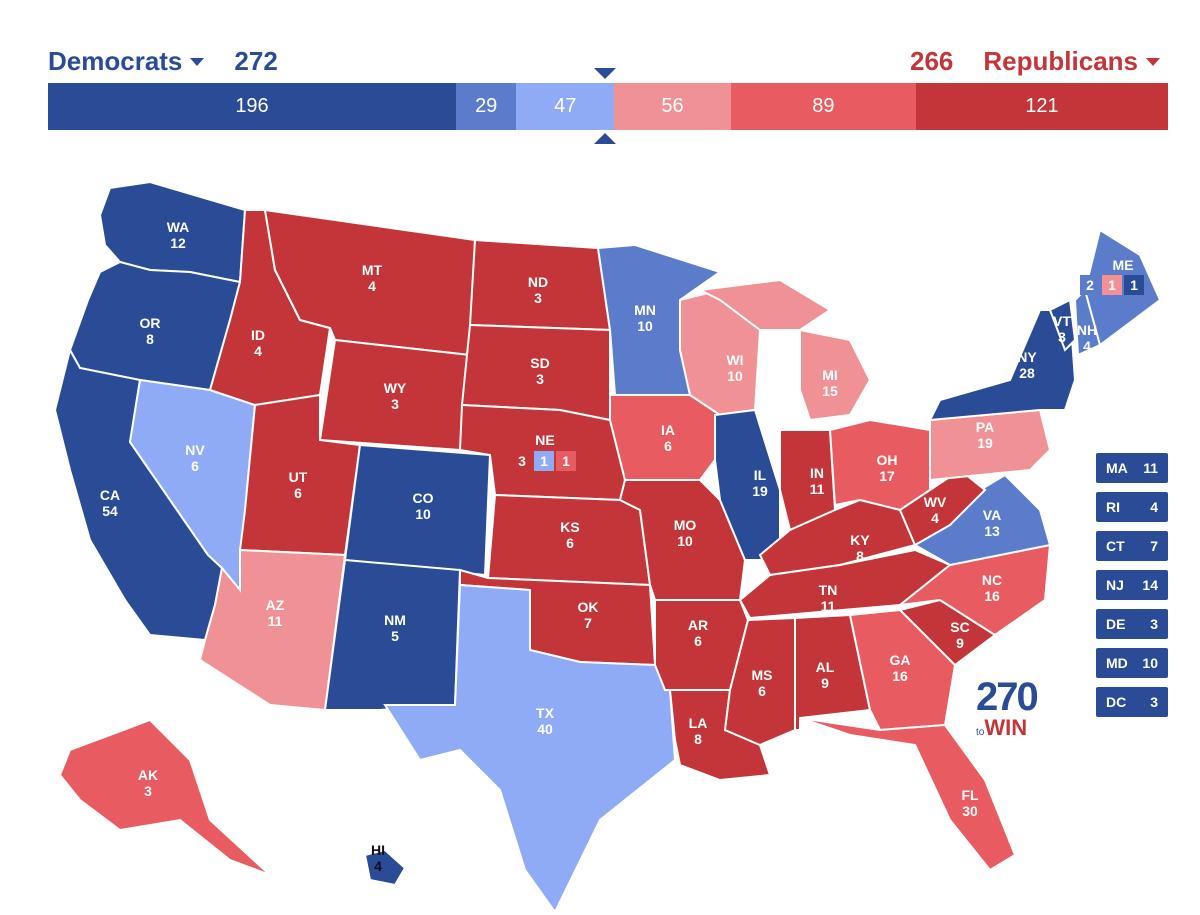 This screenshot has width=1200, height=915. What do you see at coordinates (195, 466) in the screenshot?
I see `state-ev-nv: 6` at bounding box center [195, 466].